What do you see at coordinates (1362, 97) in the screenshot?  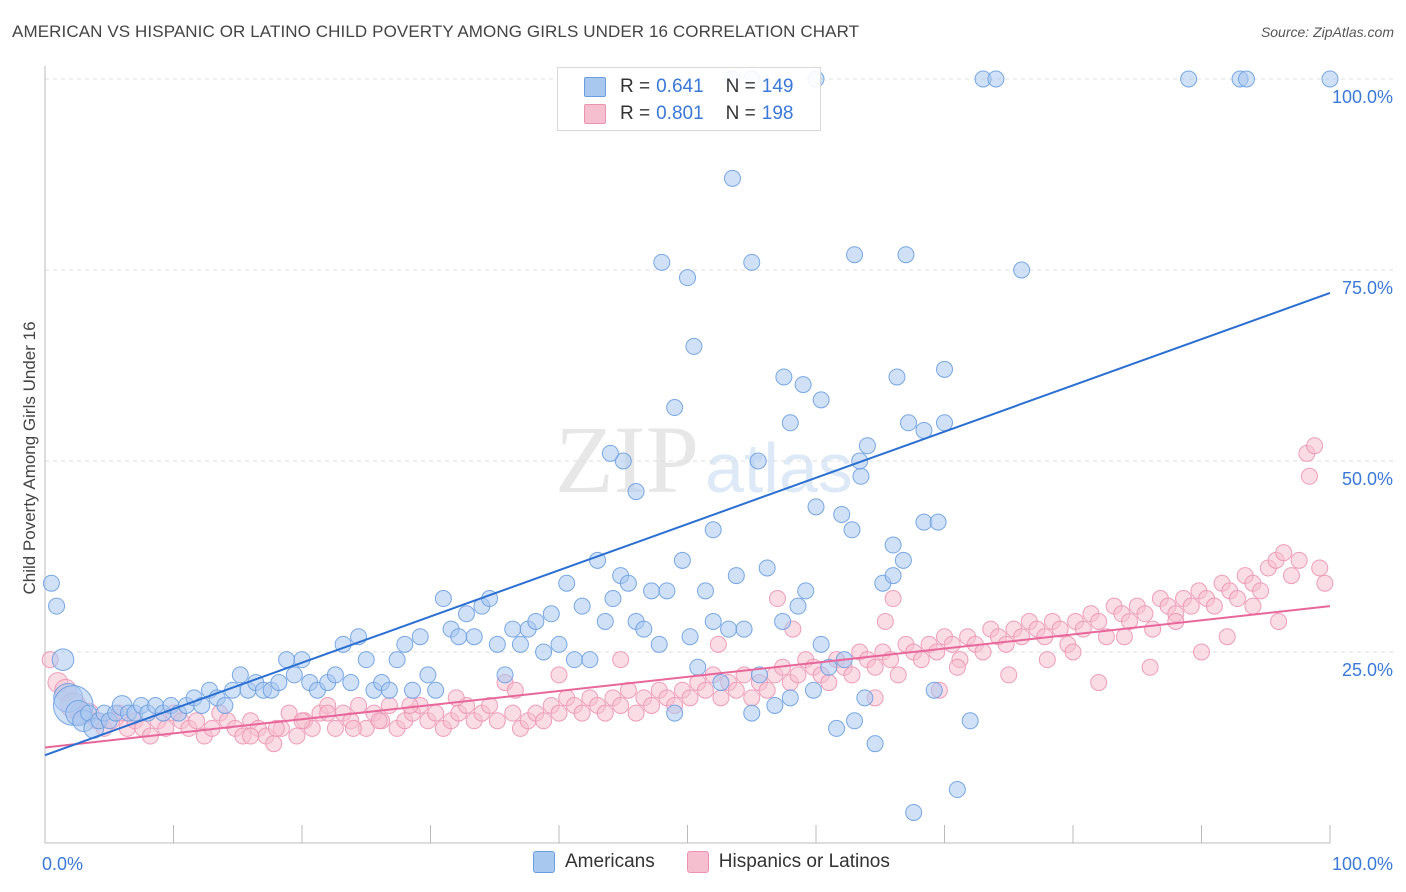 I see `y-tick-label: 100.0%` at bounding box center [1362, 97].